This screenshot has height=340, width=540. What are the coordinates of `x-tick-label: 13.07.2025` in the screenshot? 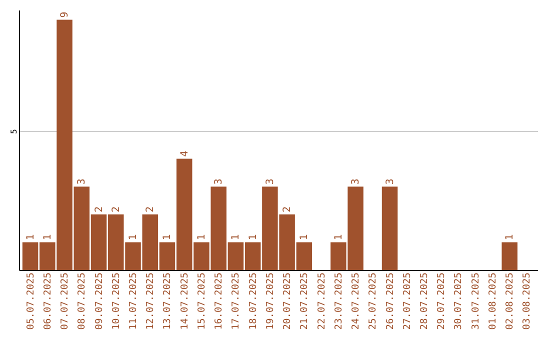 It's located at (168, 301).